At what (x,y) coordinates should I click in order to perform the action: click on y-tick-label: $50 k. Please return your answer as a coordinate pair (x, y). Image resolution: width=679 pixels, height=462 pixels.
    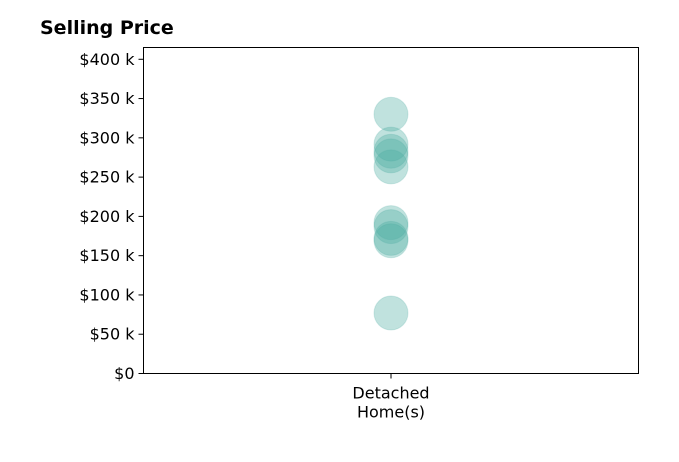
    Looking at the image, I should click on (113, 334).